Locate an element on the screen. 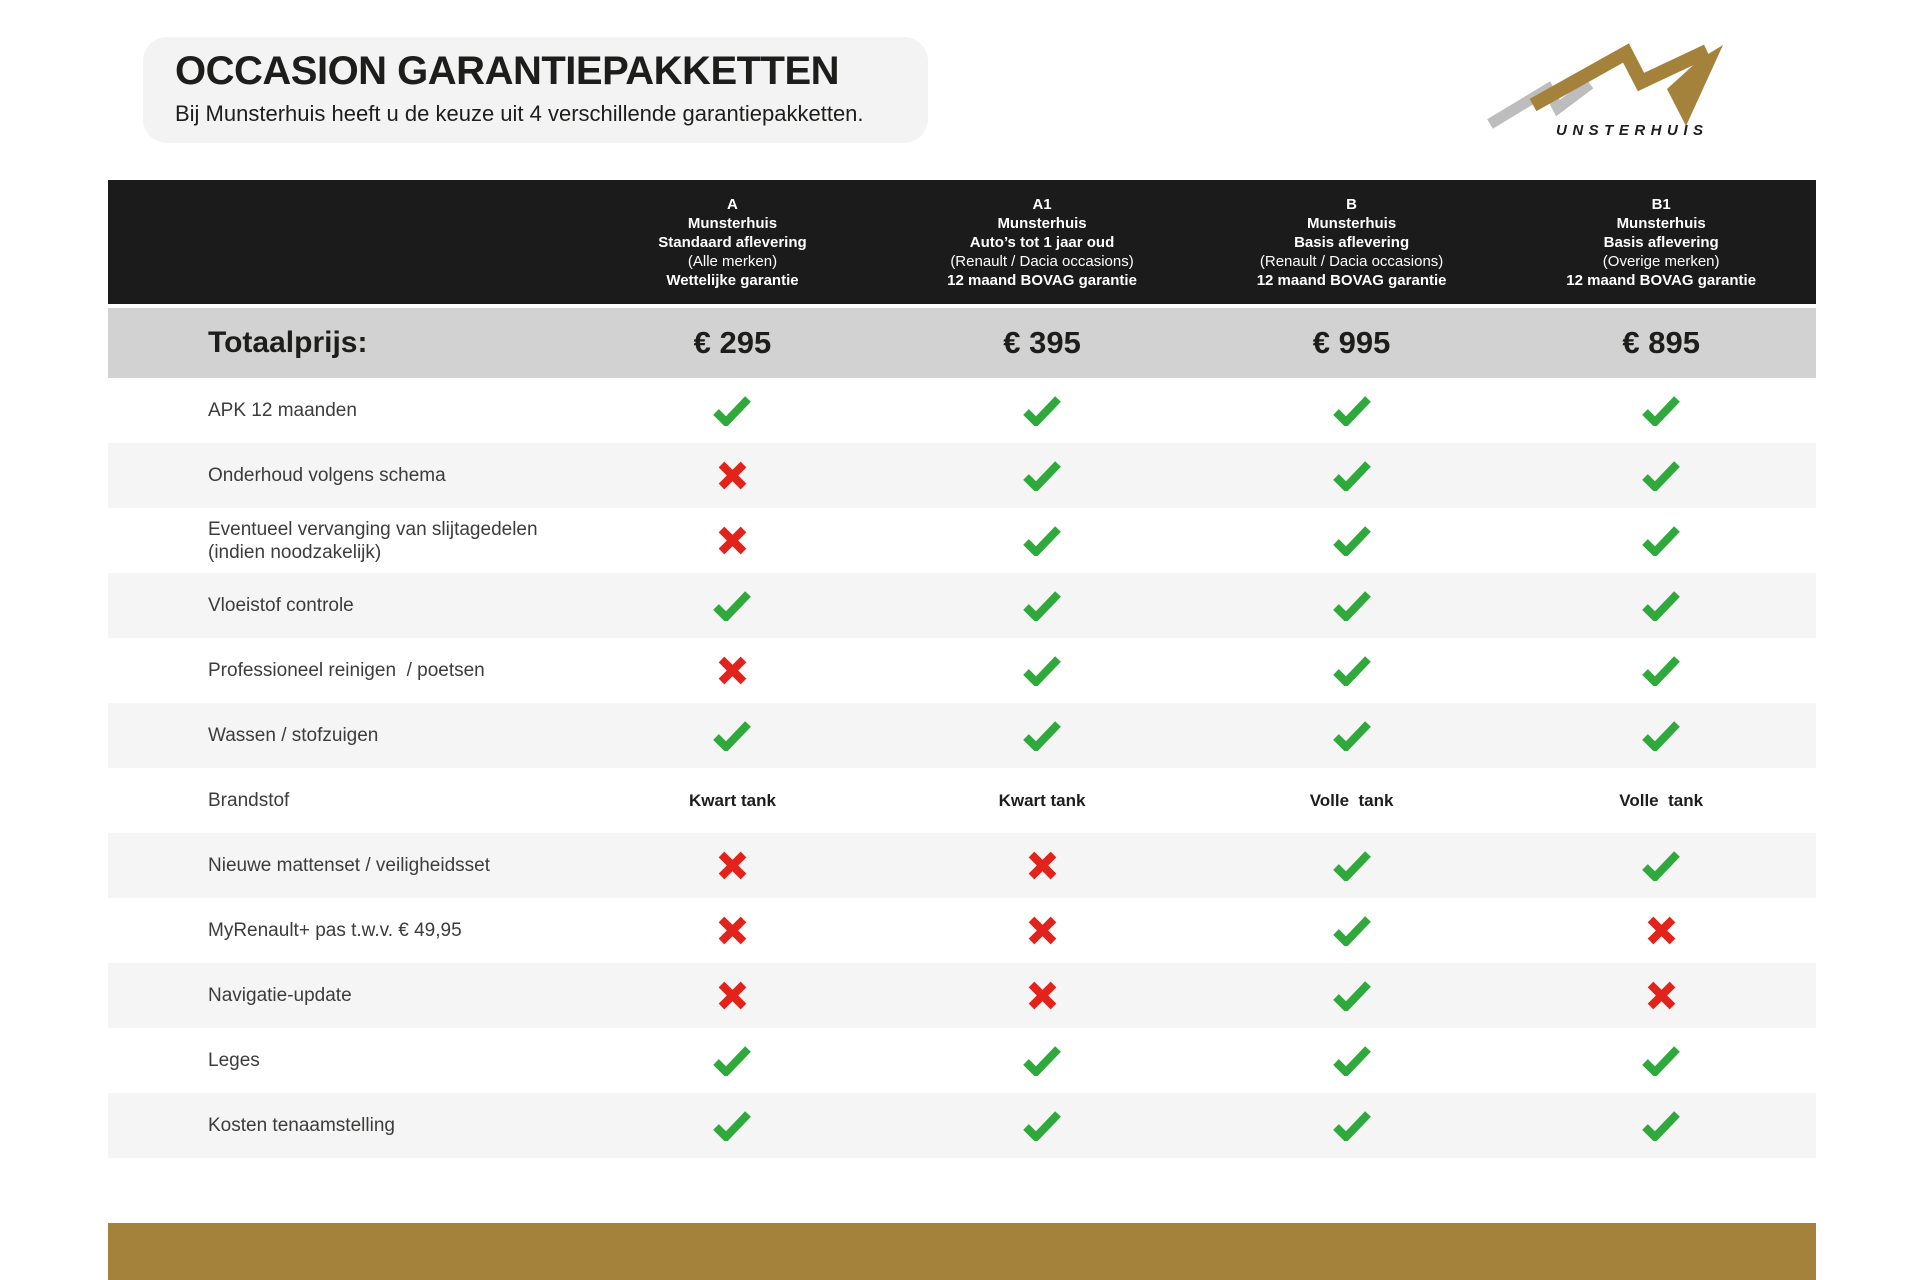  package-delivery: Standaard aflevering is located at coordinates (732, 242).